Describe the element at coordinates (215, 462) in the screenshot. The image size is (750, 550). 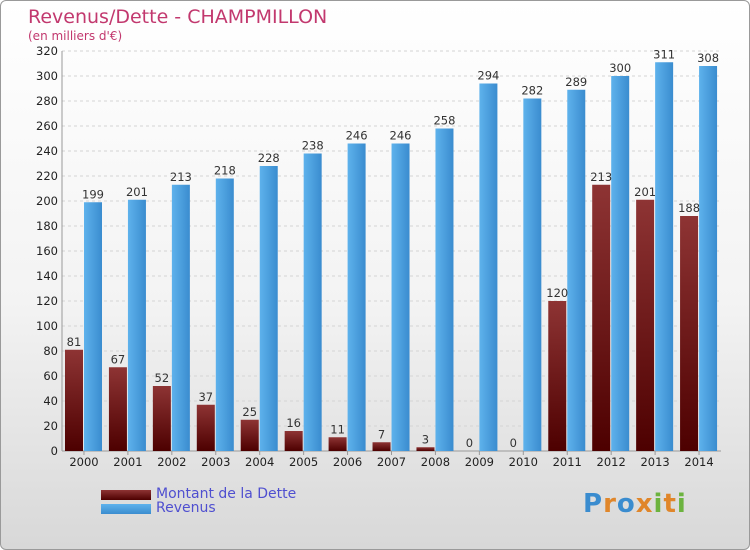
I see `x-tick-label: 2003` at that location.